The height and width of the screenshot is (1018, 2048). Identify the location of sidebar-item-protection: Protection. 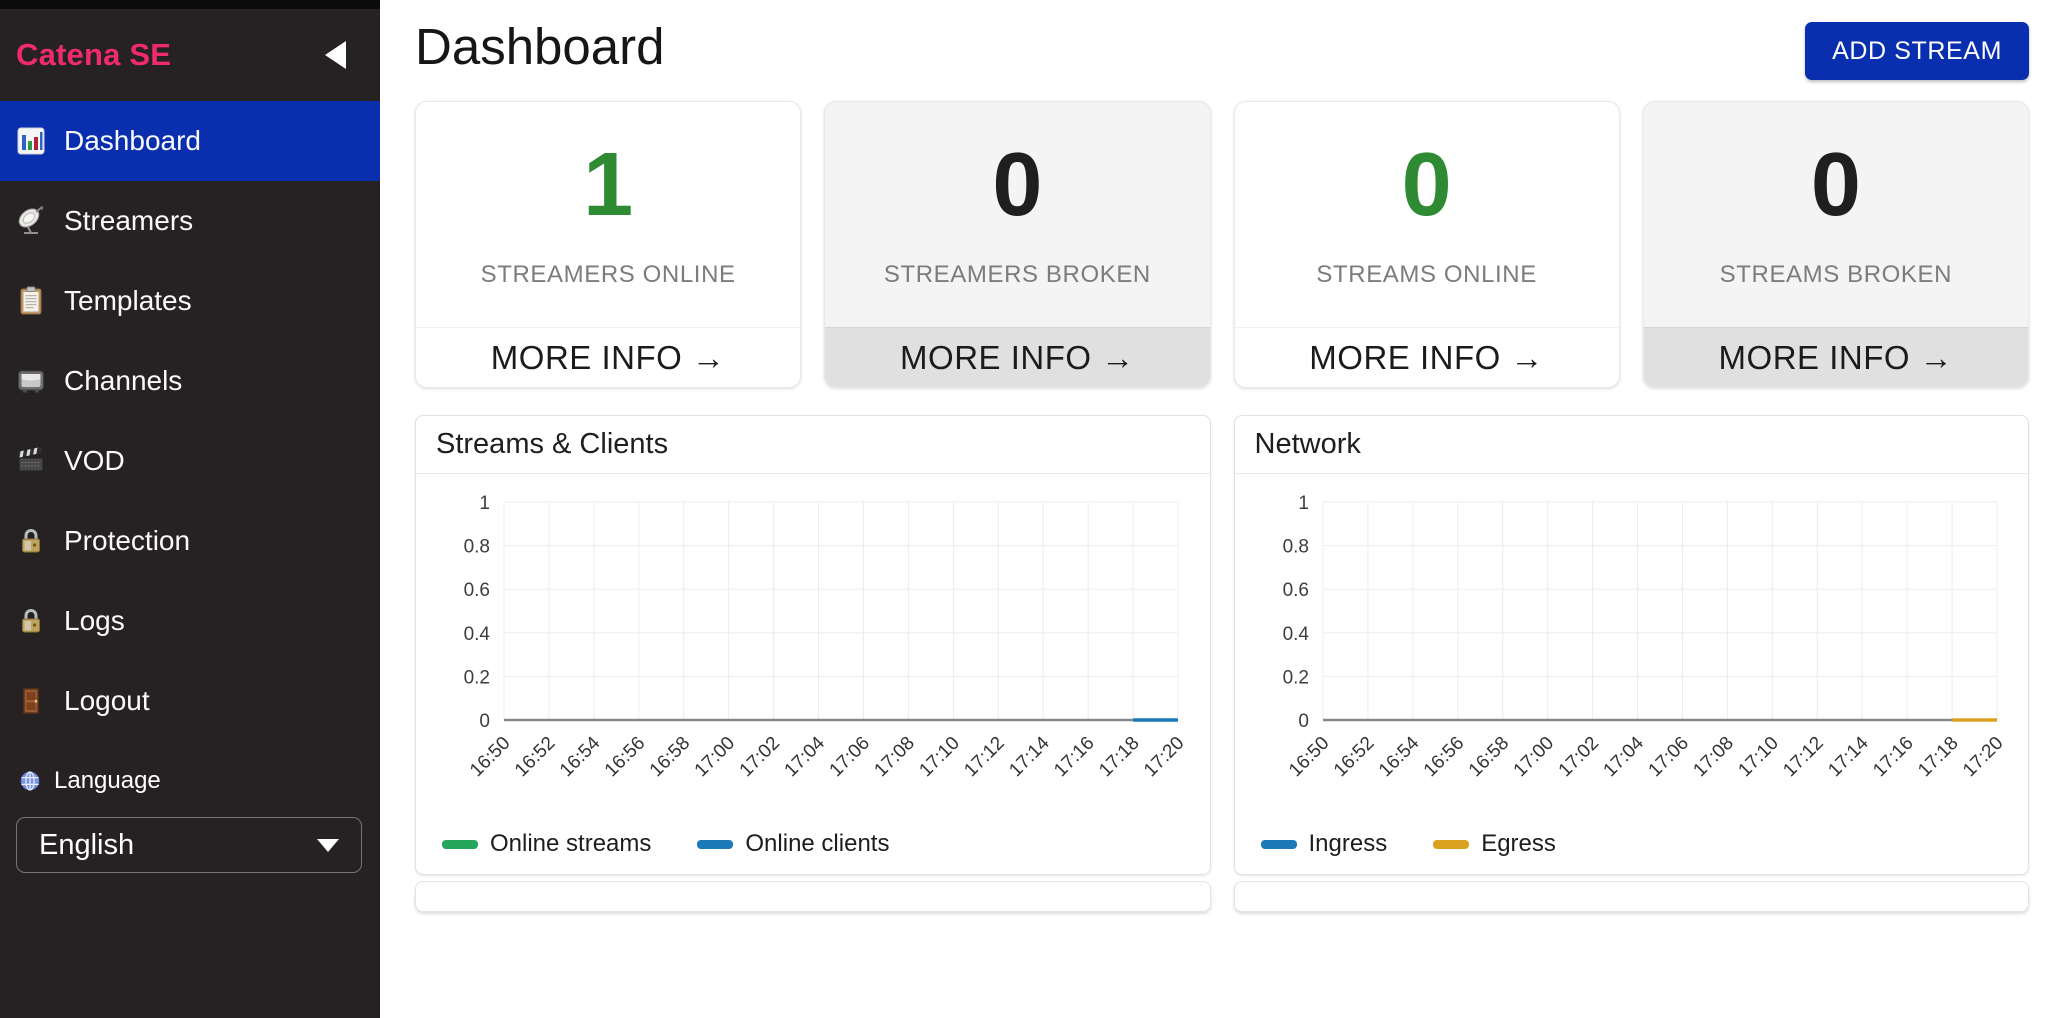
(190, 541).